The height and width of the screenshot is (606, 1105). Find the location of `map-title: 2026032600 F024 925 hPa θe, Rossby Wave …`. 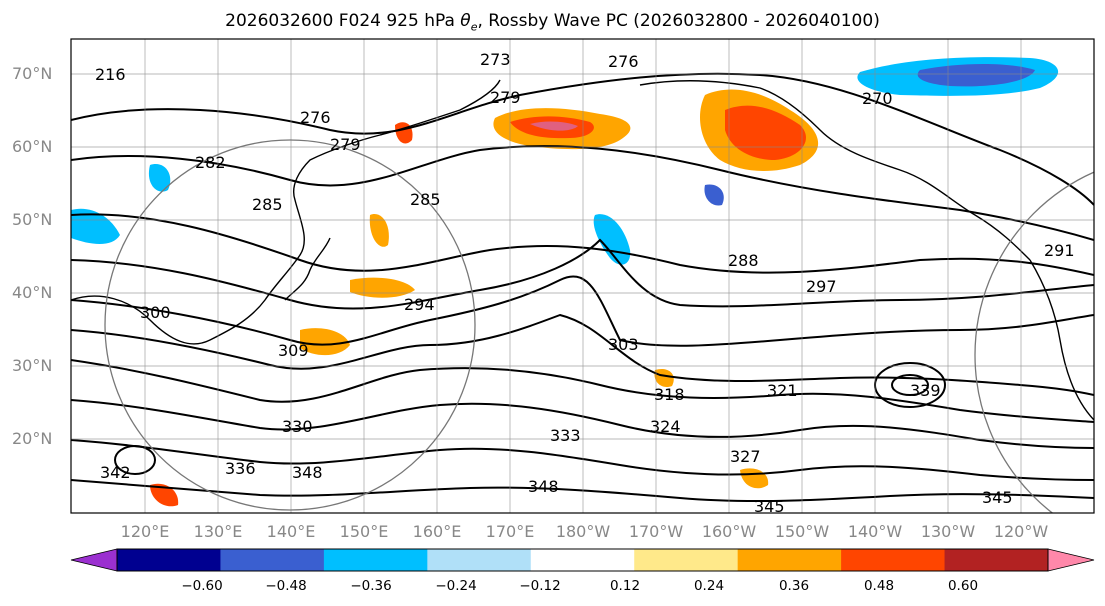

map-title: 2026032600 F024 925 hPa θe, Rossby Wave … is located at coordinates (552, 22).